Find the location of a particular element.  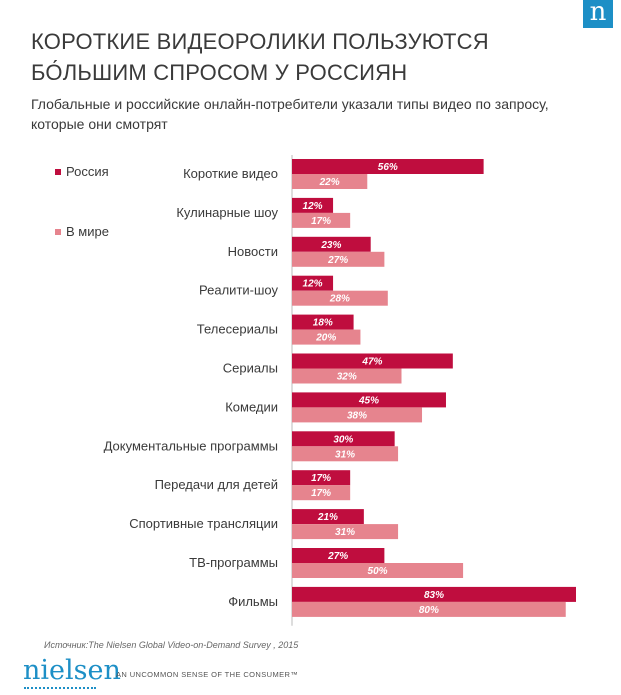

data-label: 18% is located at coordinates (323, 323).